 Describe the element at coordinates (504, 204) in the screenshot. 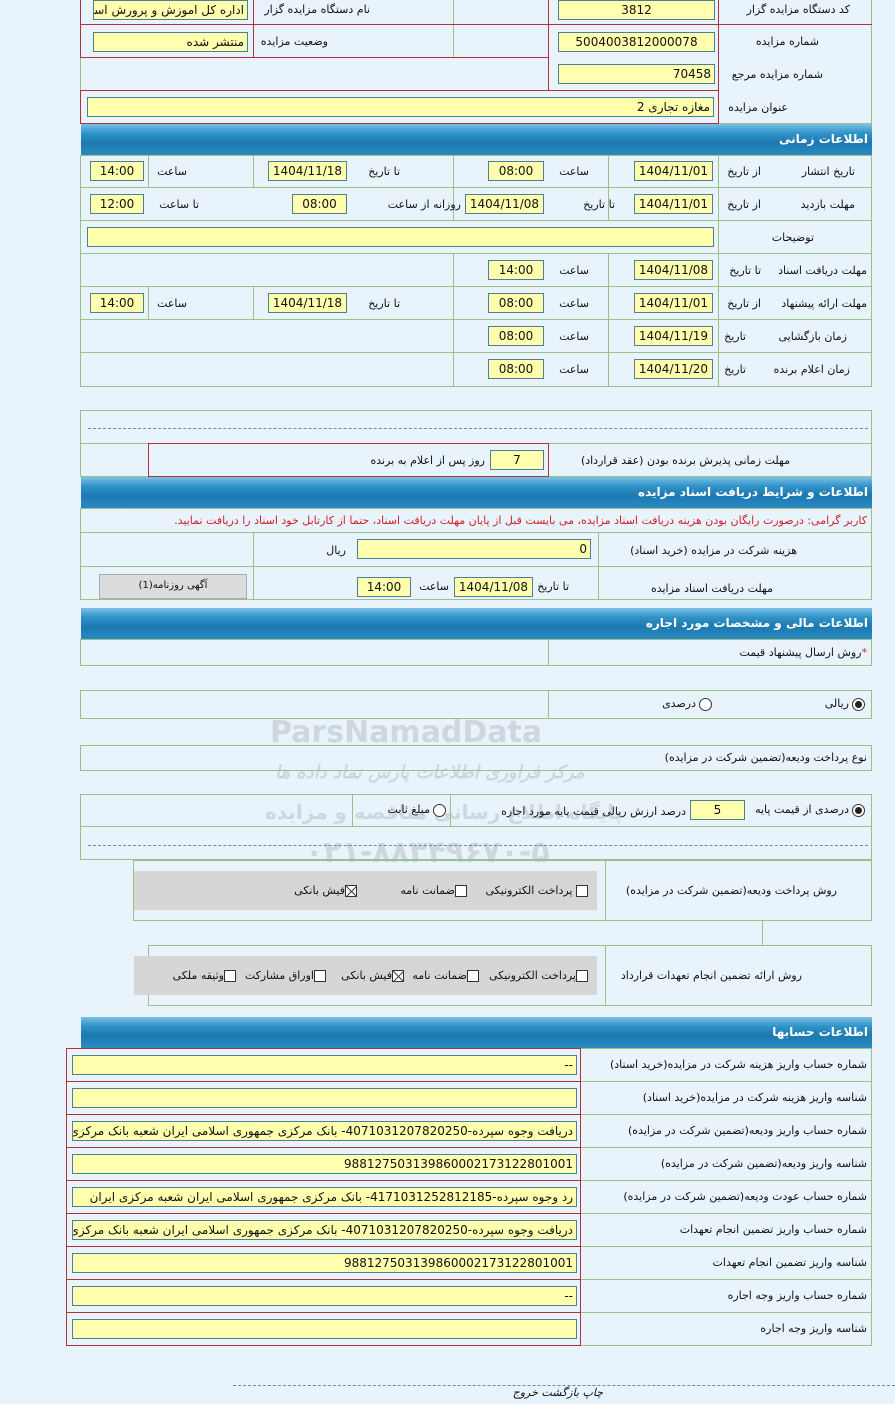

I see `visit-to-date: 1404/11/08` at that location.